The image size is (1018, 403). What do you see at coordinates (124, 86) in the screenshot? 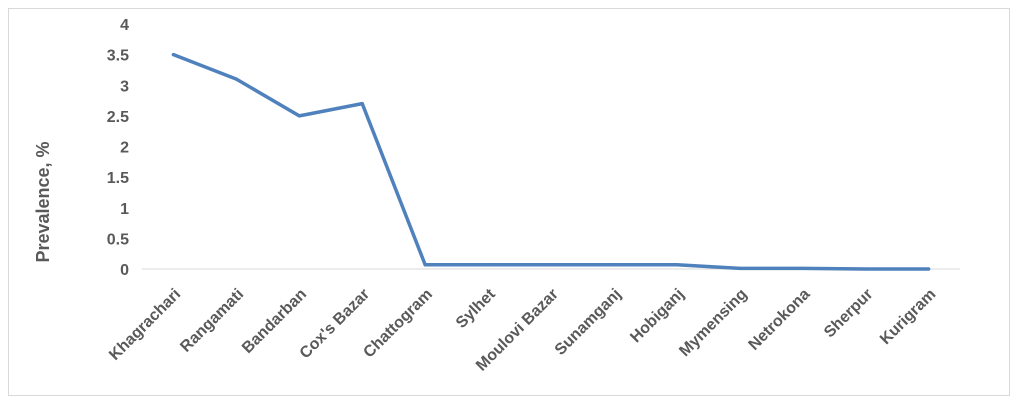
I see `y-tick-label: 3` at bounding box center [124, 86].